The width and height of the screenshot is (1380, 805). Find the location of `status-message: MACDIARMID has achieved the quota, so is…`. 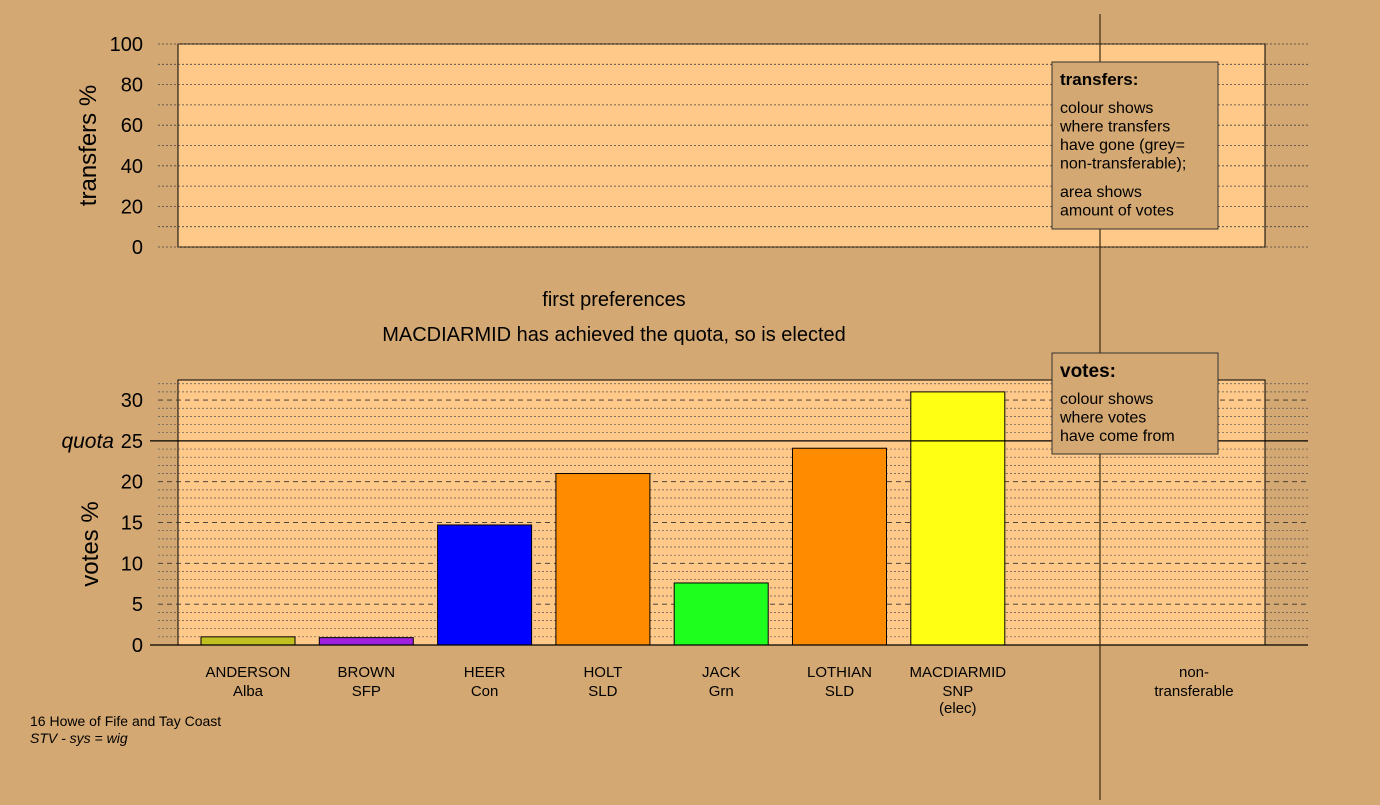

status-message: MACDIARMID has achieved the quota, so is… is located at coordinates (614, 335).